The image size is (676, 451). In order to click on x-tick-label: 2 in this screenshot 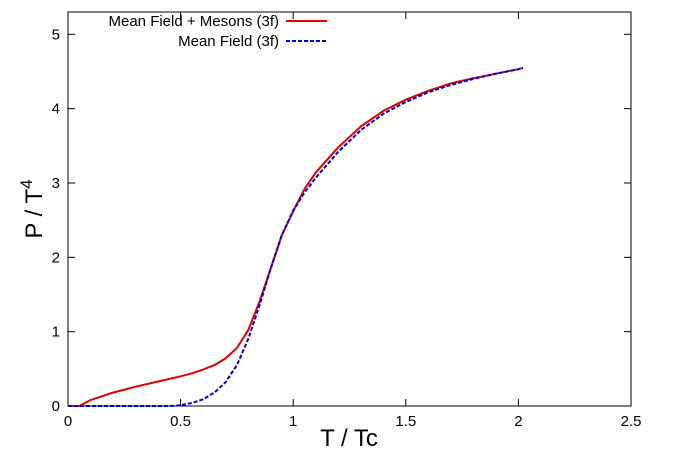, I will do `click(518, 421)`.